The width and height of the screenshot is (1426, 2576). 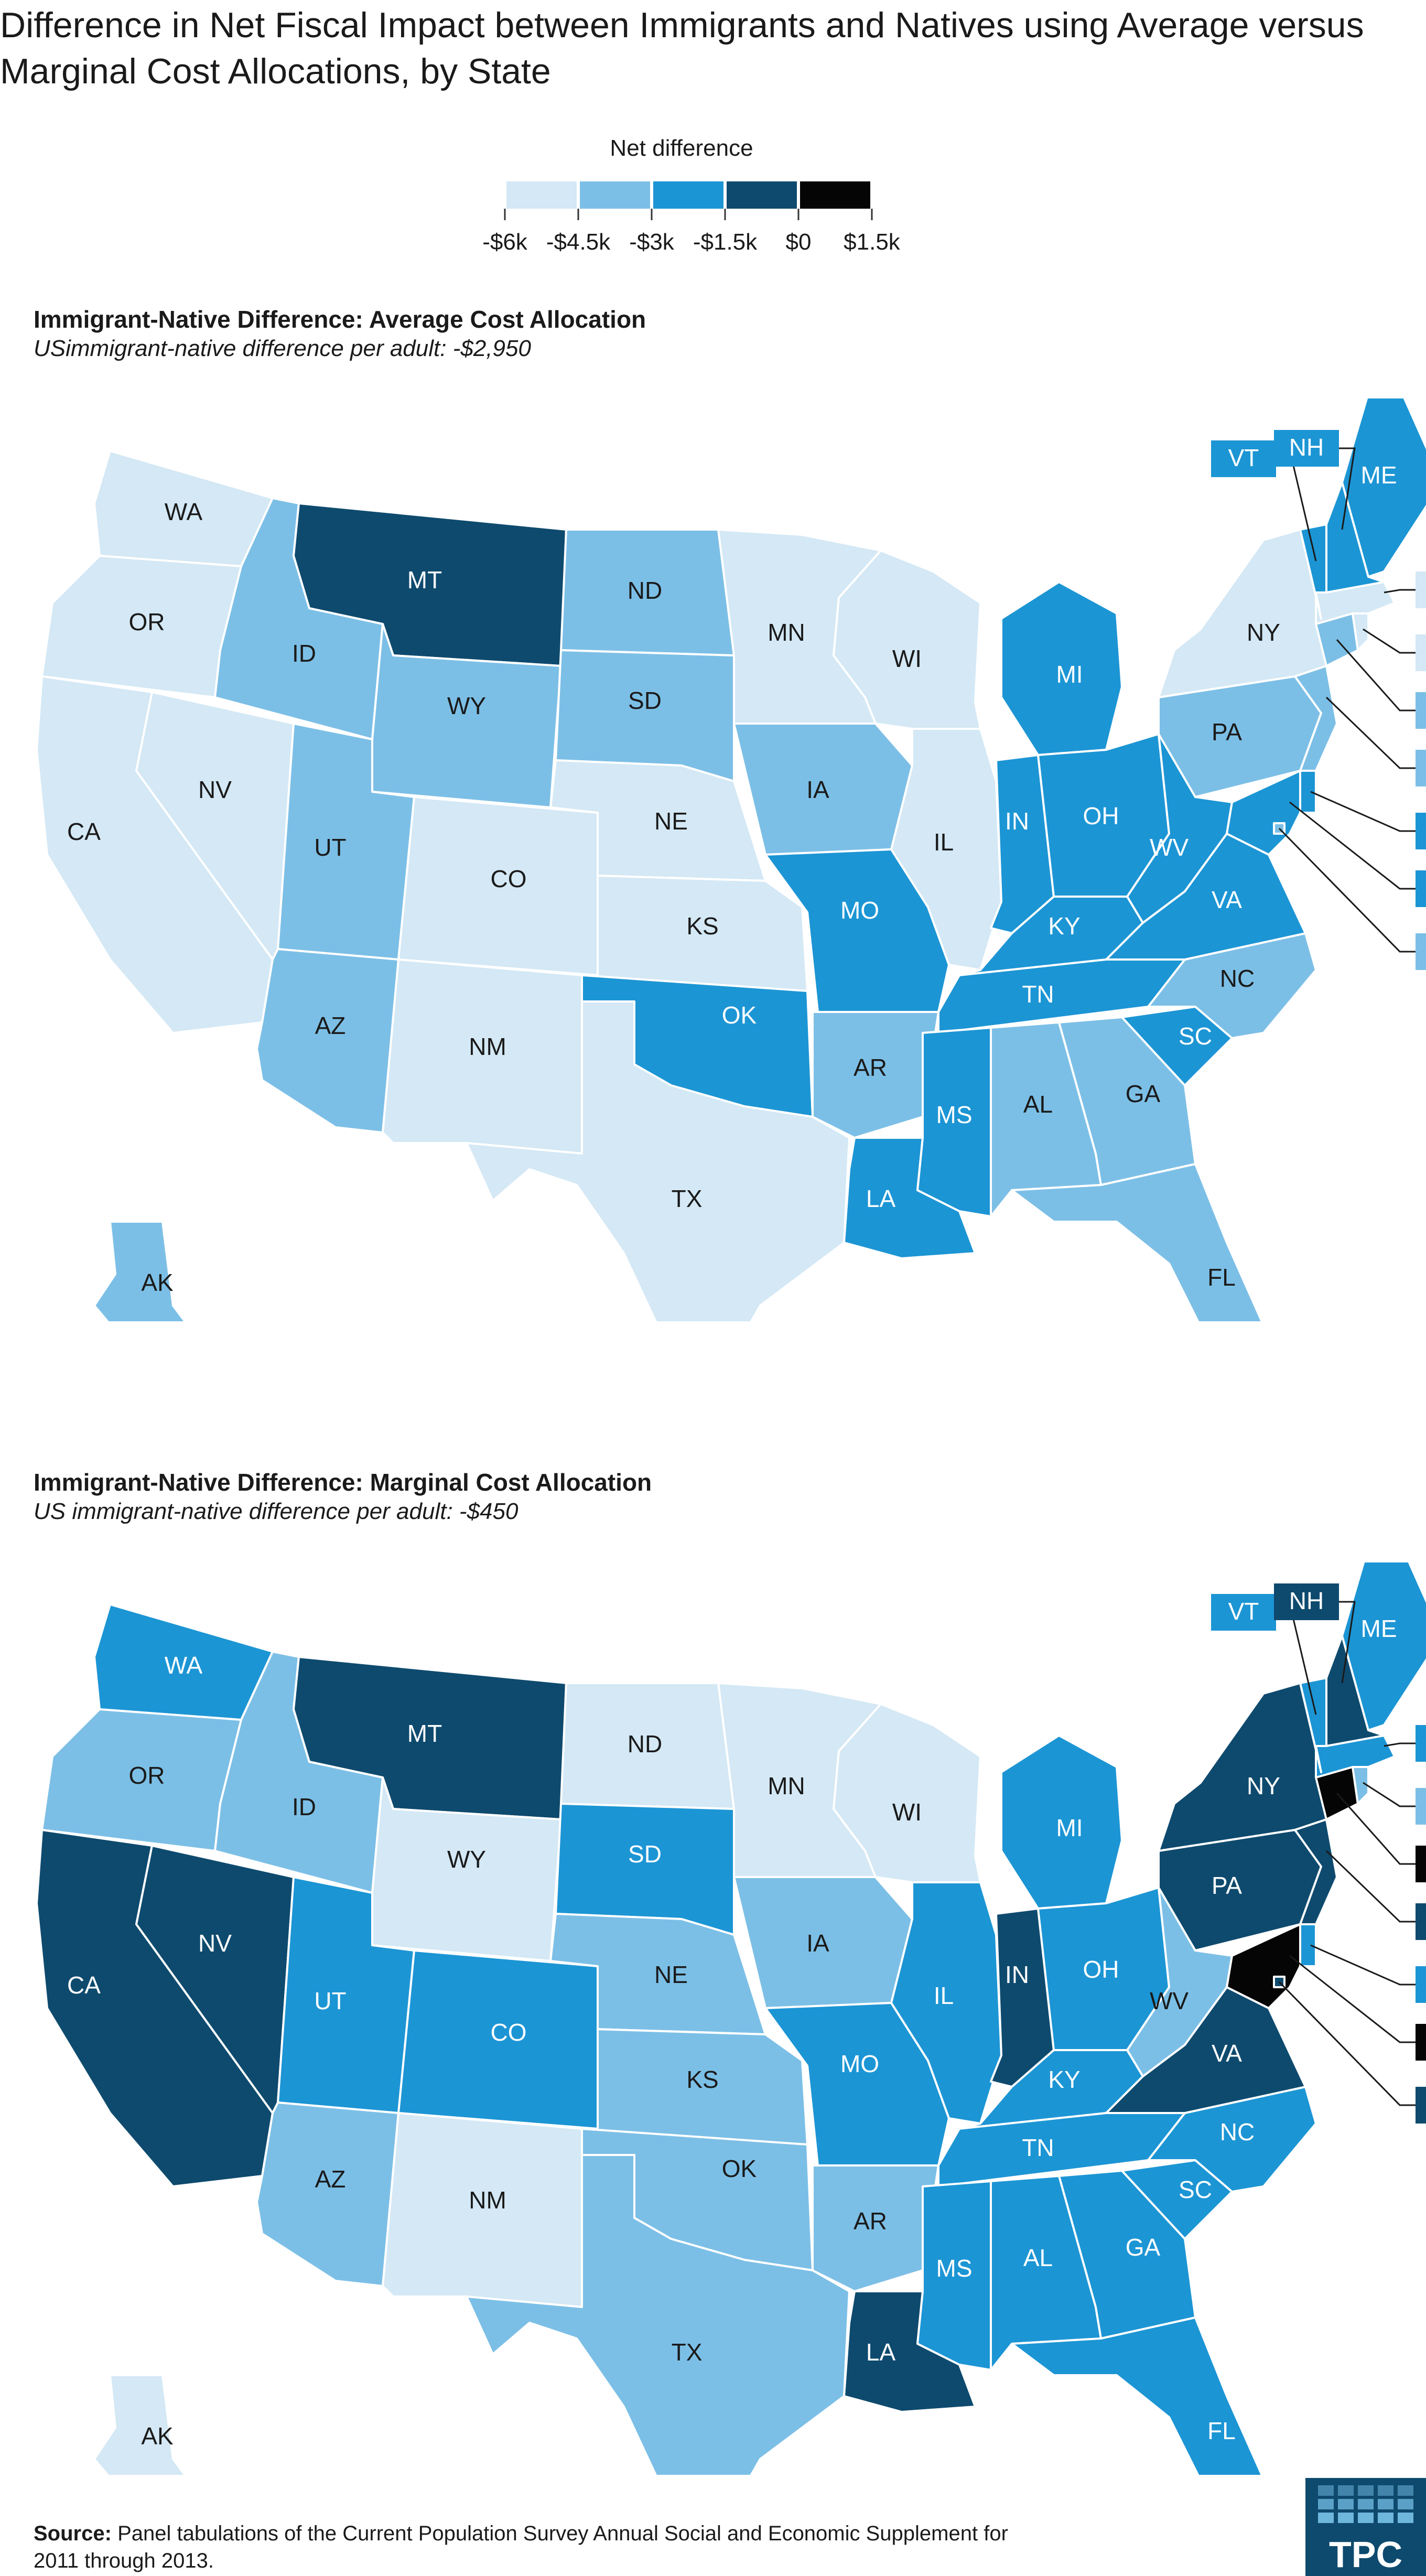 What do you see at coordinates (645, 1854) in the screenshot?
I see `state-label-sd: SD` at bounding box center [645, 1854].